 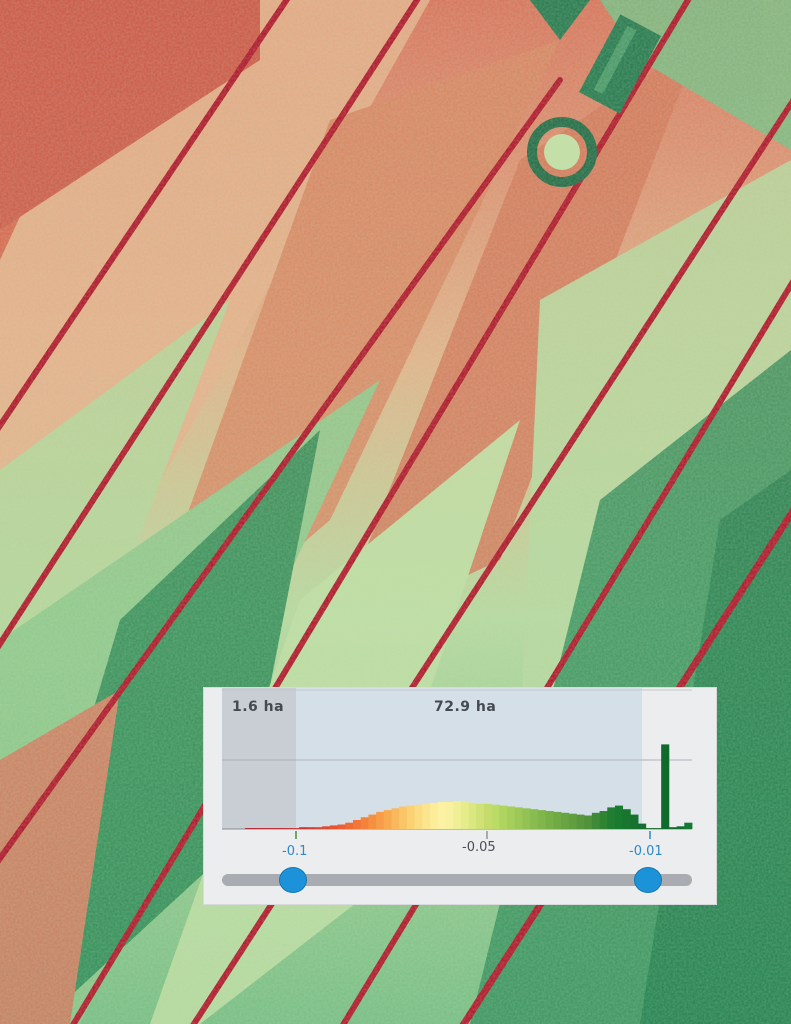 I want to click on histogram-panel: 1.6 ha 72.9 ha -0.1 -0.05 -0.01, so click(x=460, y=796).